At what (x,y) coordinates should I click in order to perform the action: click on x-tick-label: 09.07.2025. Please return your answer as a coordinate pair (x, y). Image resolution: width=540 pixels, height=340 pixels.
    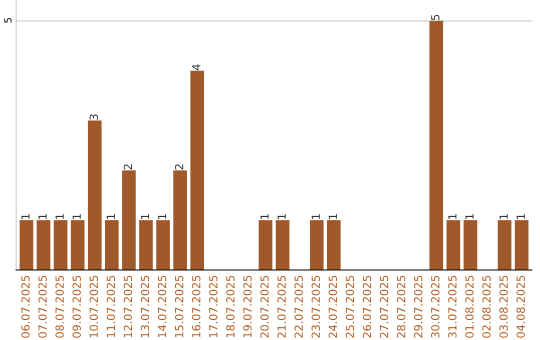
    Looking at the image, I should click on (76, 307).